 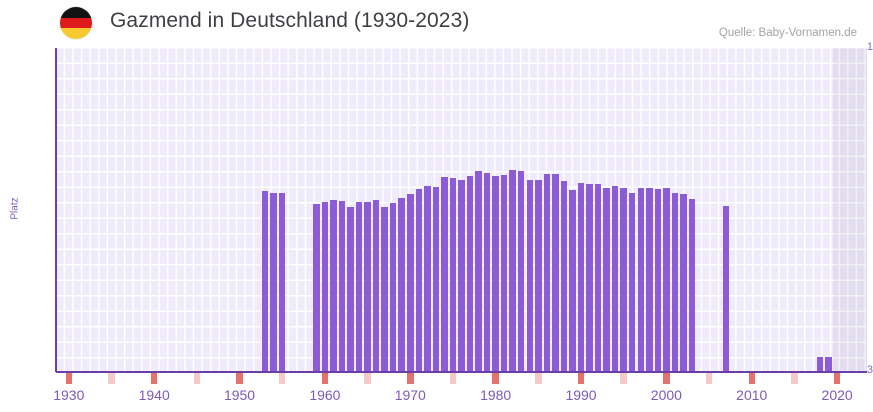 What do you see at coordinates (496, 395) in the screenshot?
I see `x-axis-label: 1980` at bounding box center [496, 395].